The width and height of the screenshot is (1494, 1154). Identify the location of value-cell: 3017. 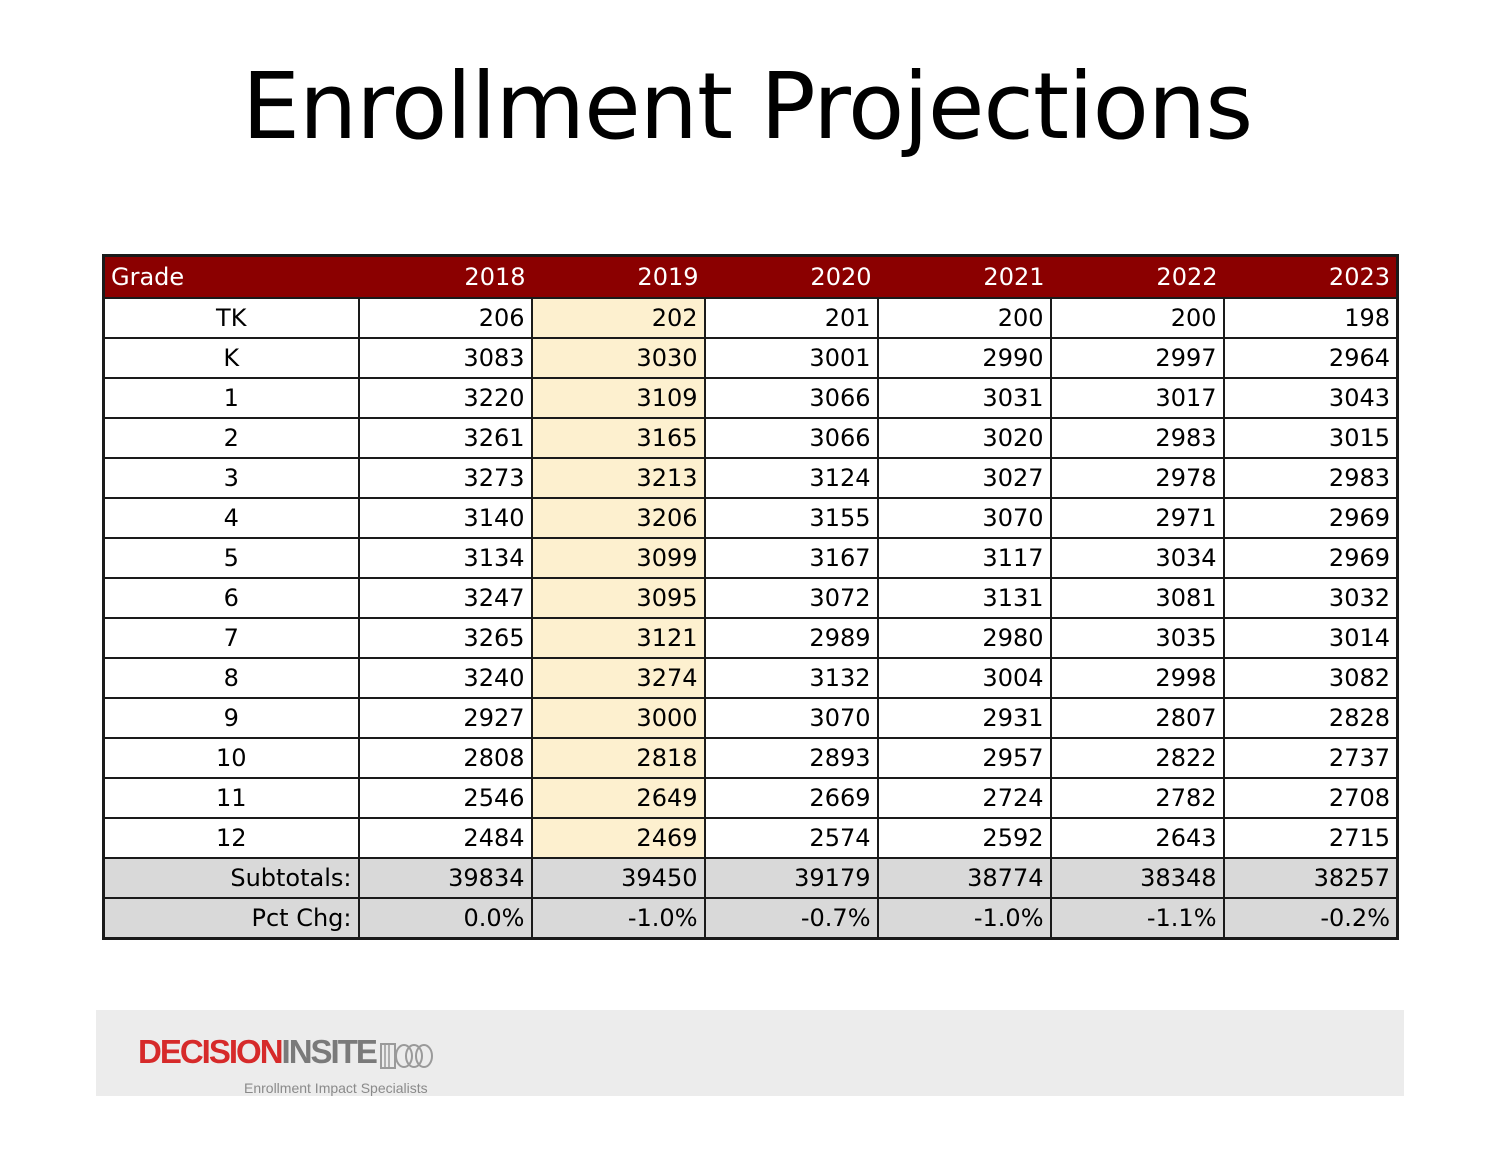
(1137, 398).